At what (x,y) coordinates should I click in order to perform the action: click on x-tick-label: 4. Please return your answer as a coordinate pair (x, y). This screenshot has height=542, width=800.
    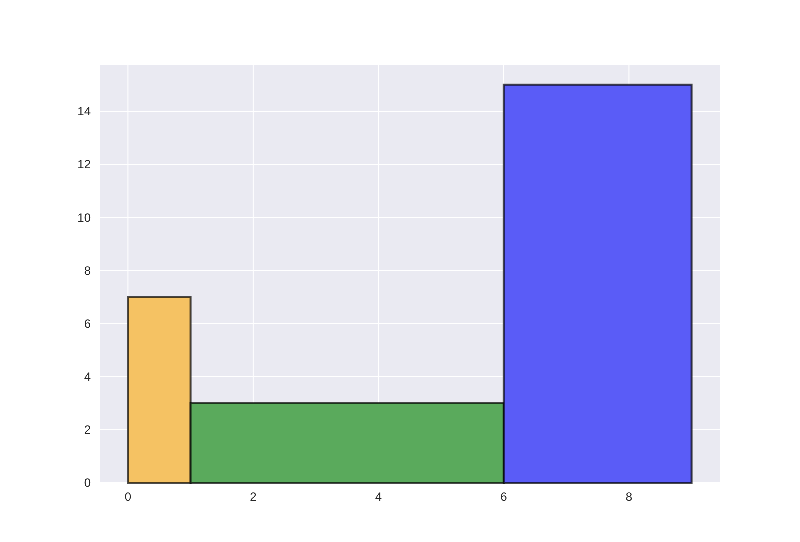
    Looking at the image, I should click on (378, 497).